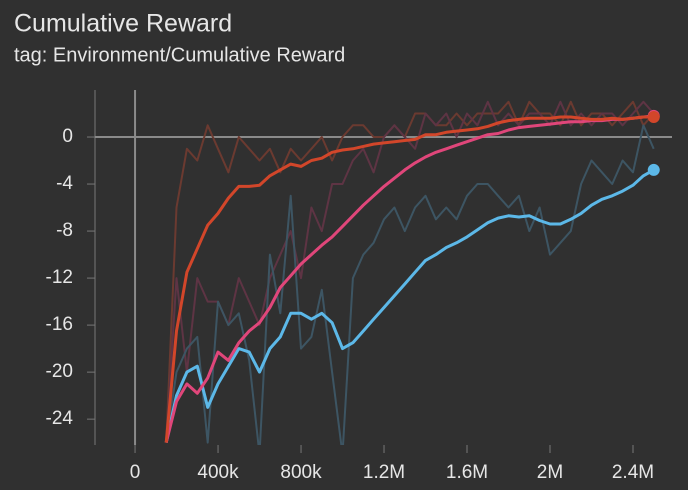 This screenshot has height=490, width=688. What do you see at coordinates (59, 277) in the screenshot?
I see `y-tick-label: -12` at bounding box center [59, 277].